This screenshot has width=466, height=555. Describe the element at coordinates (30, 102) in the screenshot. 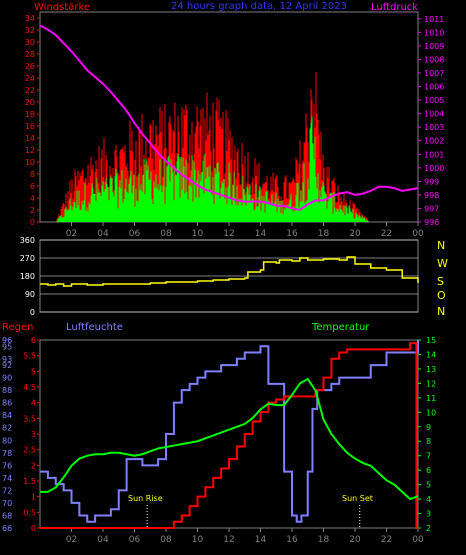

I see `wind-y-tick-label: 20` at that location.